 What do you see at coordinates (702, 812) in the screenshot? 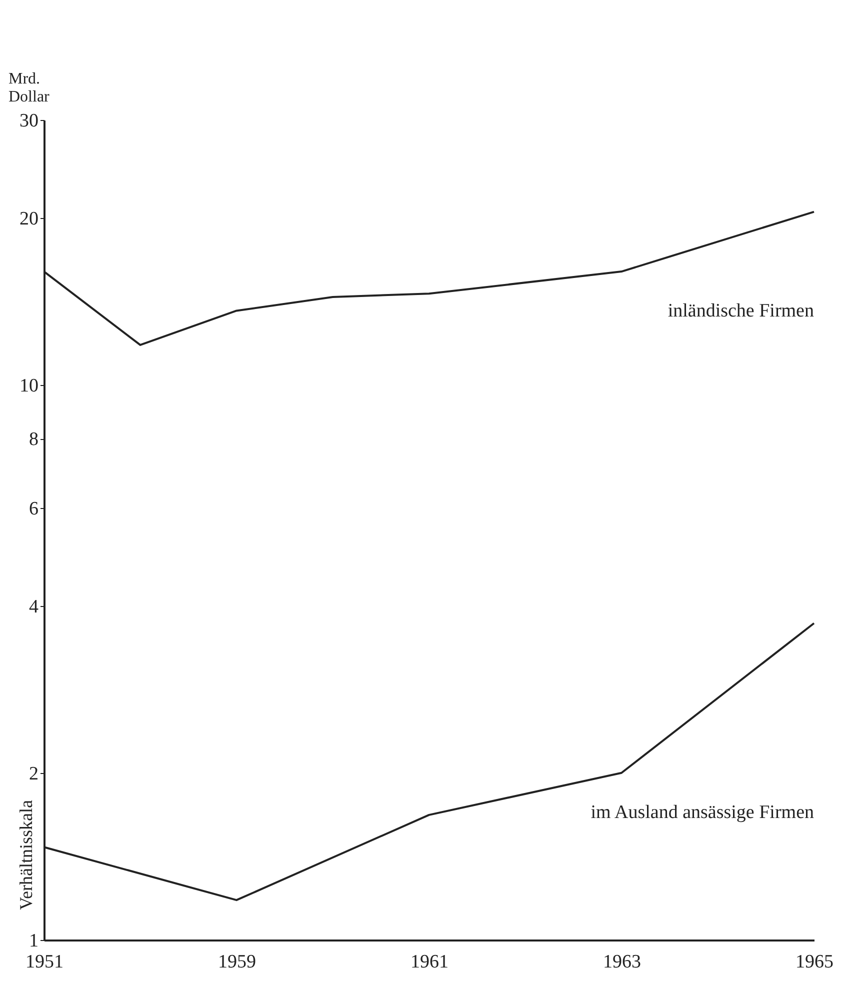
I see `series-label: im Ausland ansässige Firmen` at bounding box center [702, 812].